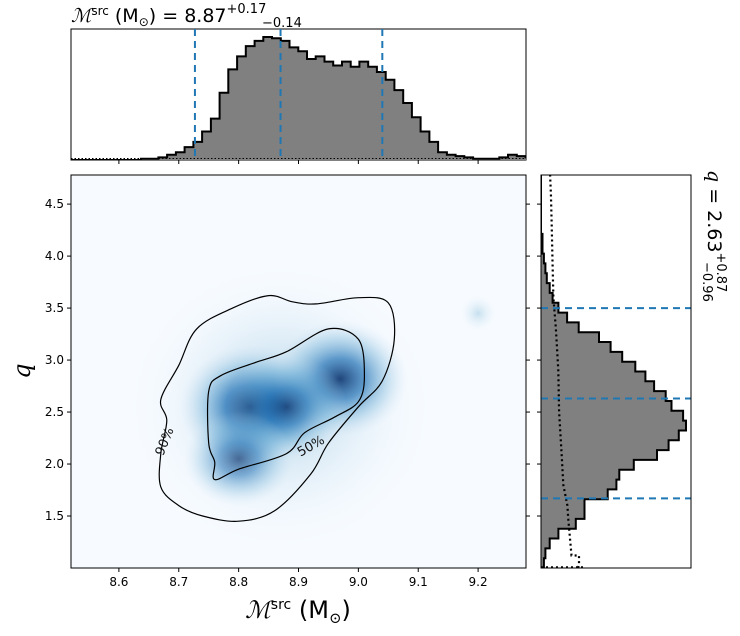 This screenshot has width=740, height=636. I want to click on y-tick-label: 4.0, so click(54, 256).